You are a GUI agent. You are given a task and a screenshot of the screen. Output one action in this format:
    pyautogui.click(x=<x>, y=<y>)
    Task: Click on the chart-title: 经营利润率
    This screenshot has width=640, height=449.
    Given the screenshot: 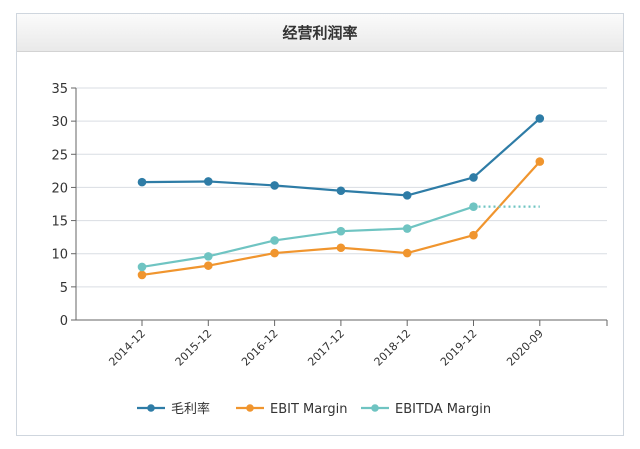 What is the action you would take?
    pyautogui.click(x=320, y=33)
    